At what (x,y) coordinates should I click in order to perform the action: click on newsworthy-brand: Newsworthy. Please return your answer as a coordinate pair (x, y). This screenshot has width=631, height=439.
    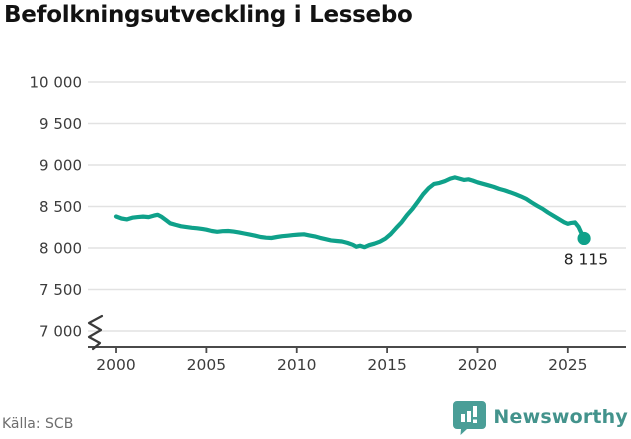
    Looking at the image, I should click on (540, 417).